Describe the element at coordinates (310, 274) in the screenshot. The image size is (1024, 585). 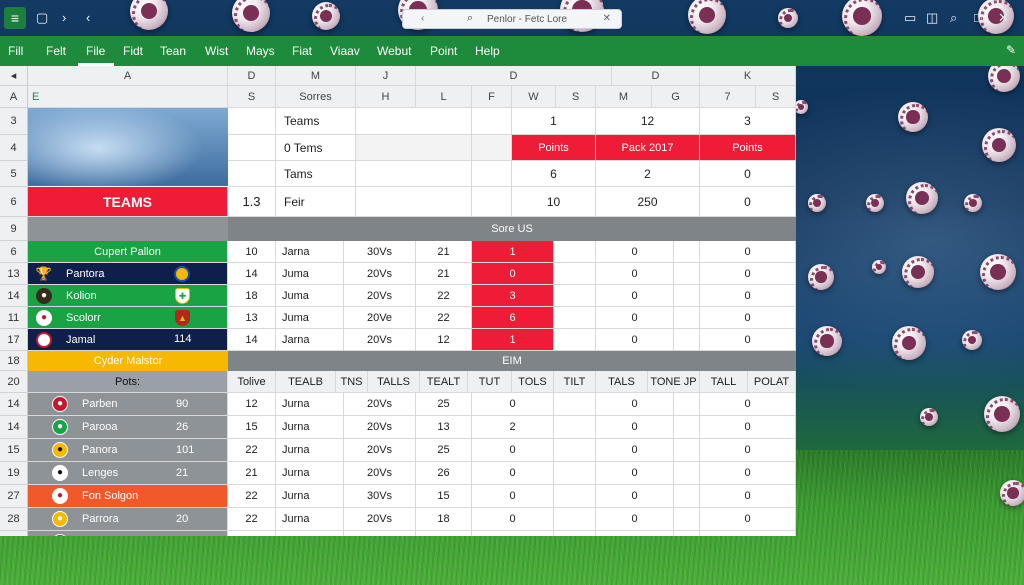
I see `cell: Juma` at that location.